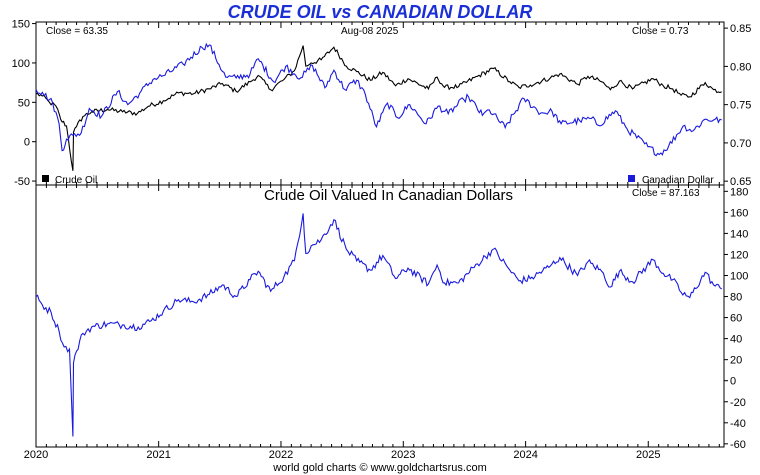  What do you see at coordinates (525, 455) in the screenshot?
I see `x-tick-label: 2024` at bounding box center [525, 455].